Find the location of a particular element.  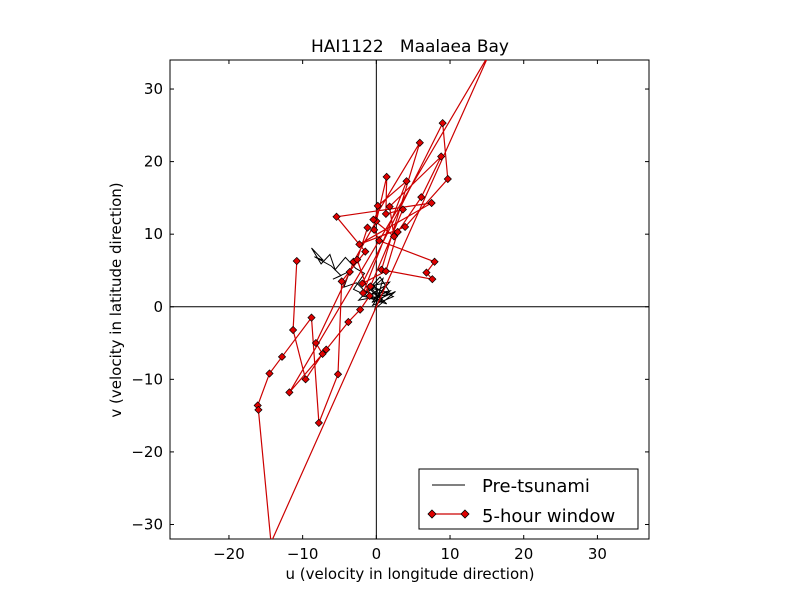

legend-marker-left is located at coordinates (432, 514).